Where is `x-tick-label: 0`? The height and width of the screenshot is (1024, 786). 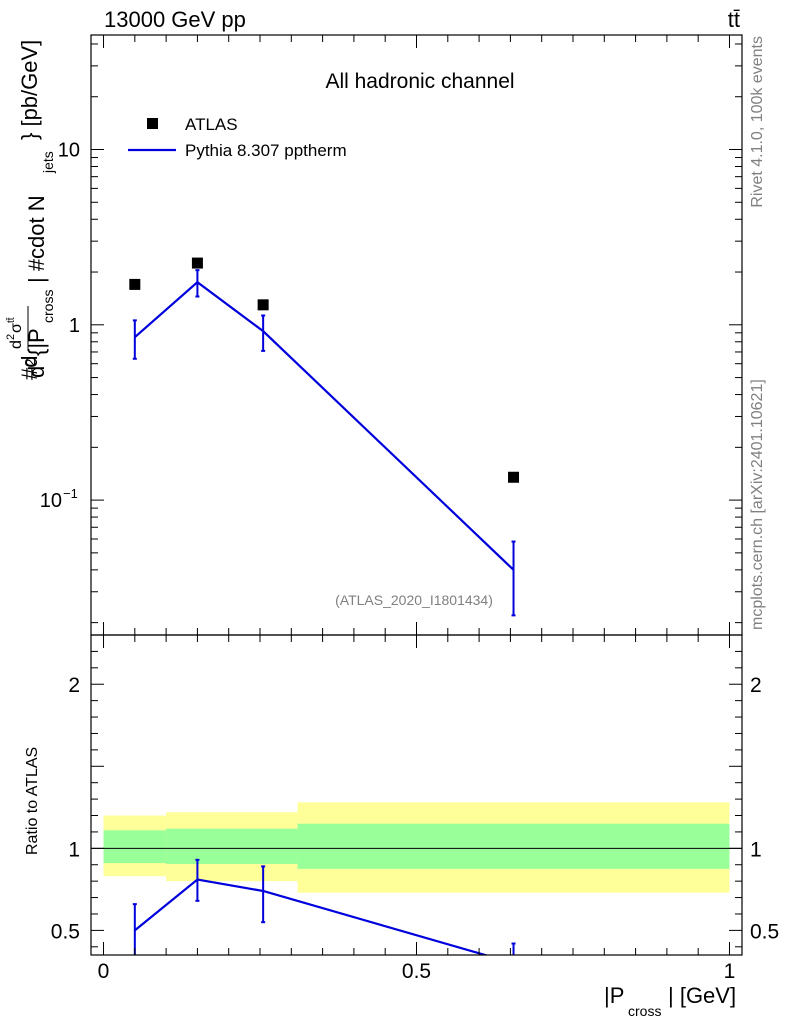
x-tick-label: 0 is located at coordinates (104, 971).